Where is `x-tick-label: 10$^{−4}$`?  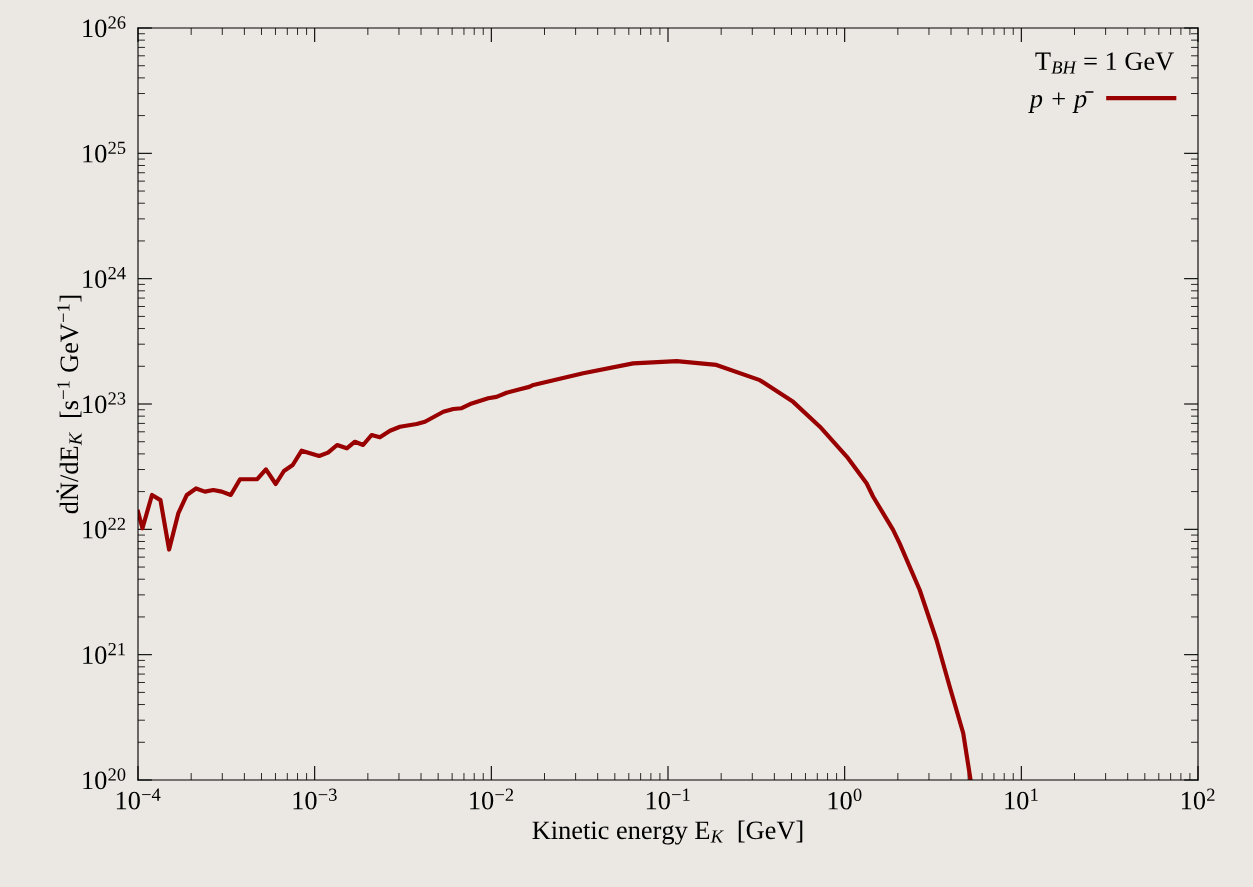
x-tick-label: 10$^{−4}$ is located at coordinates (138, 799).